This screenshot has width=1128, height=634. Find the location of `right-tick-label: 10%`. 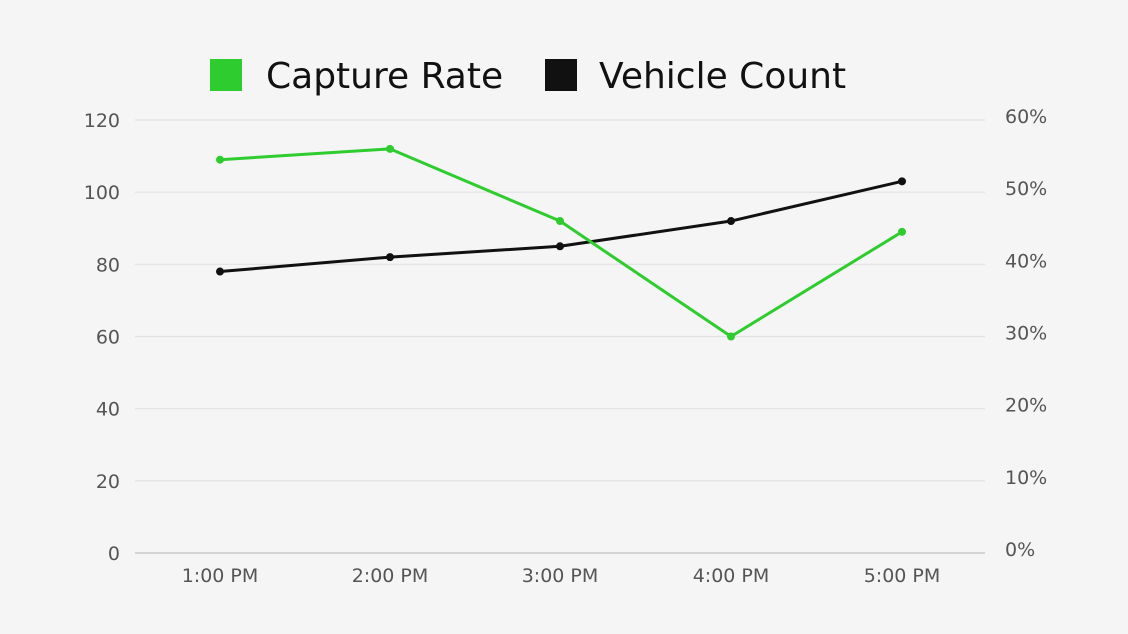

right-tick-label: 10% is located at coordinates (1026, 478).